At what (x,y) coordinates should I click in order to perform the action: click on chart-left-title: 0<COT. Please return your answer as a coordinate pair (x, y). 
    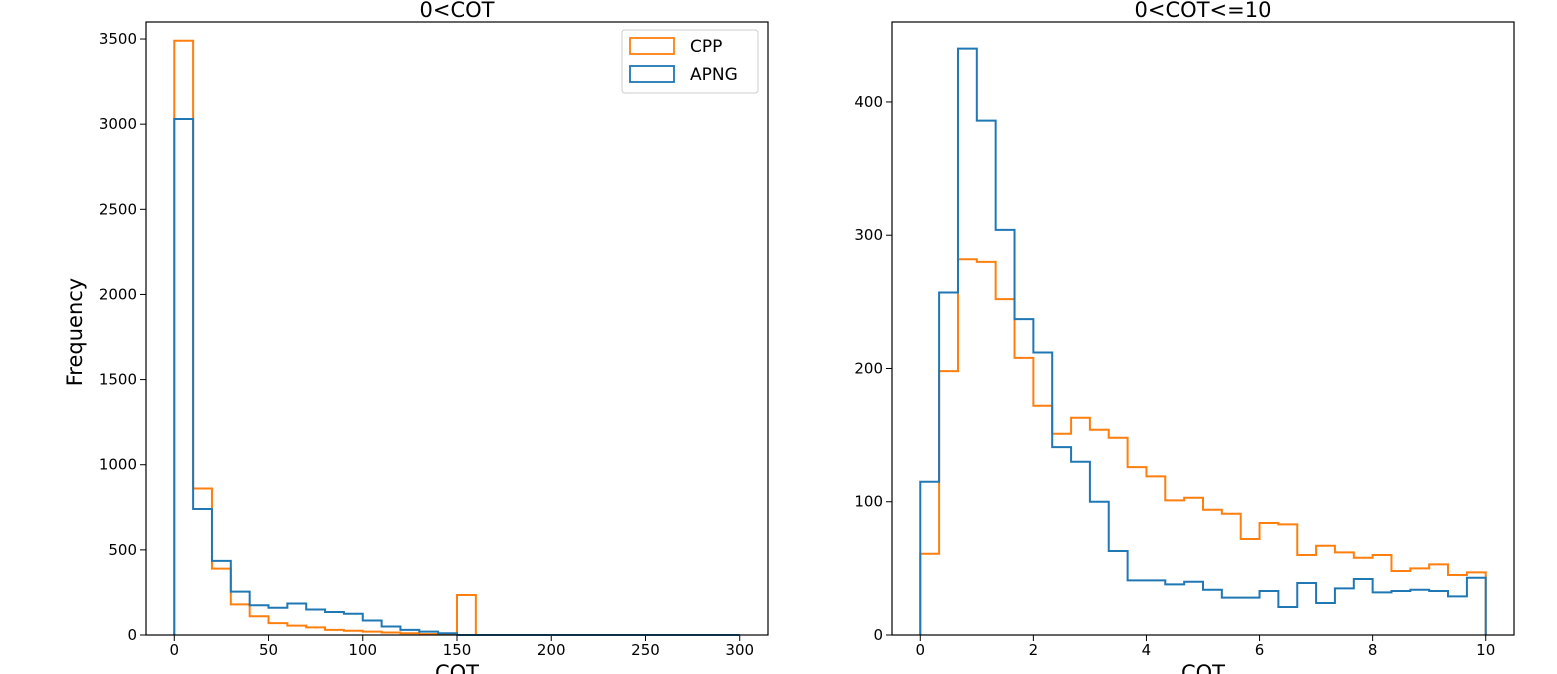
    Looking at the image, I should click on (457, 11).